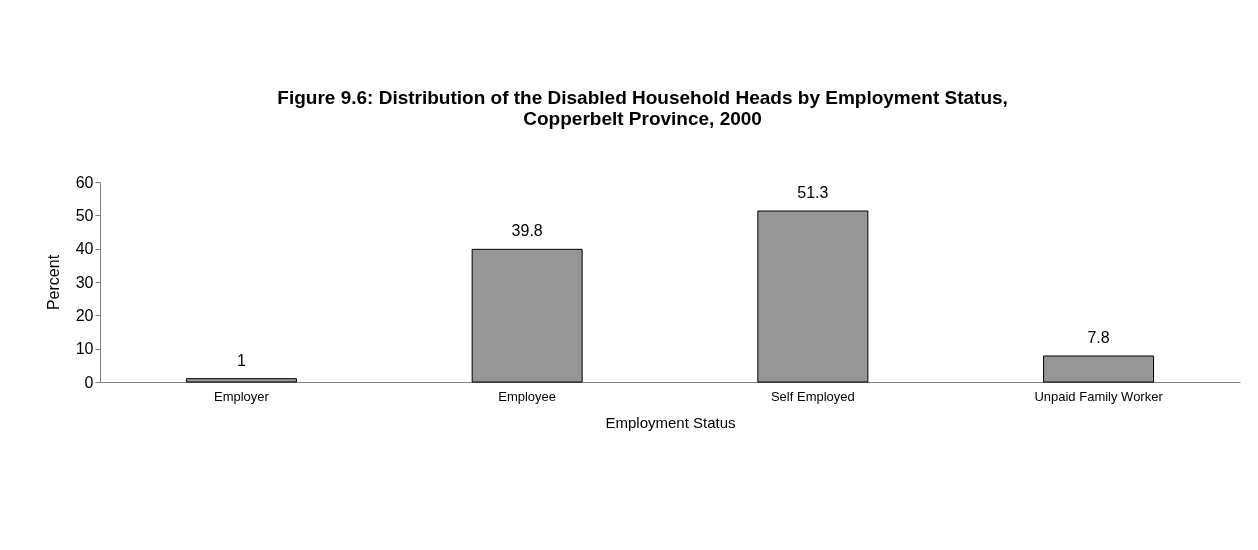 The height and width of the screenshot is (550, 1258). I want to click on y-axis-title: Percent, so click(53, 282).